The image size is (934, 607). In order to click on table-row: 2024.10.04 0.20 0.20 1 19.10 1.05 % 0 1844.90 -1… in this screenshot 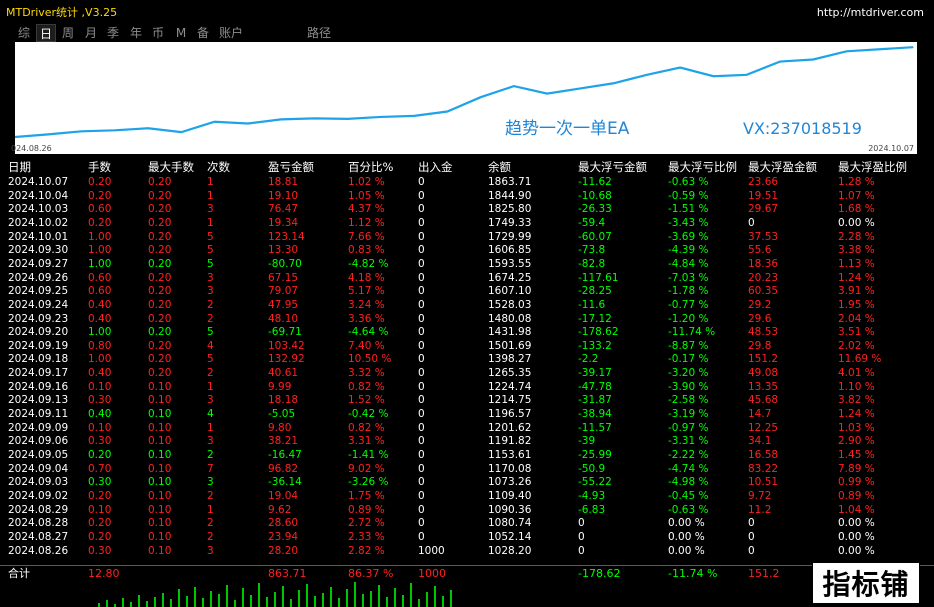, I will do `click(467, 197)`.